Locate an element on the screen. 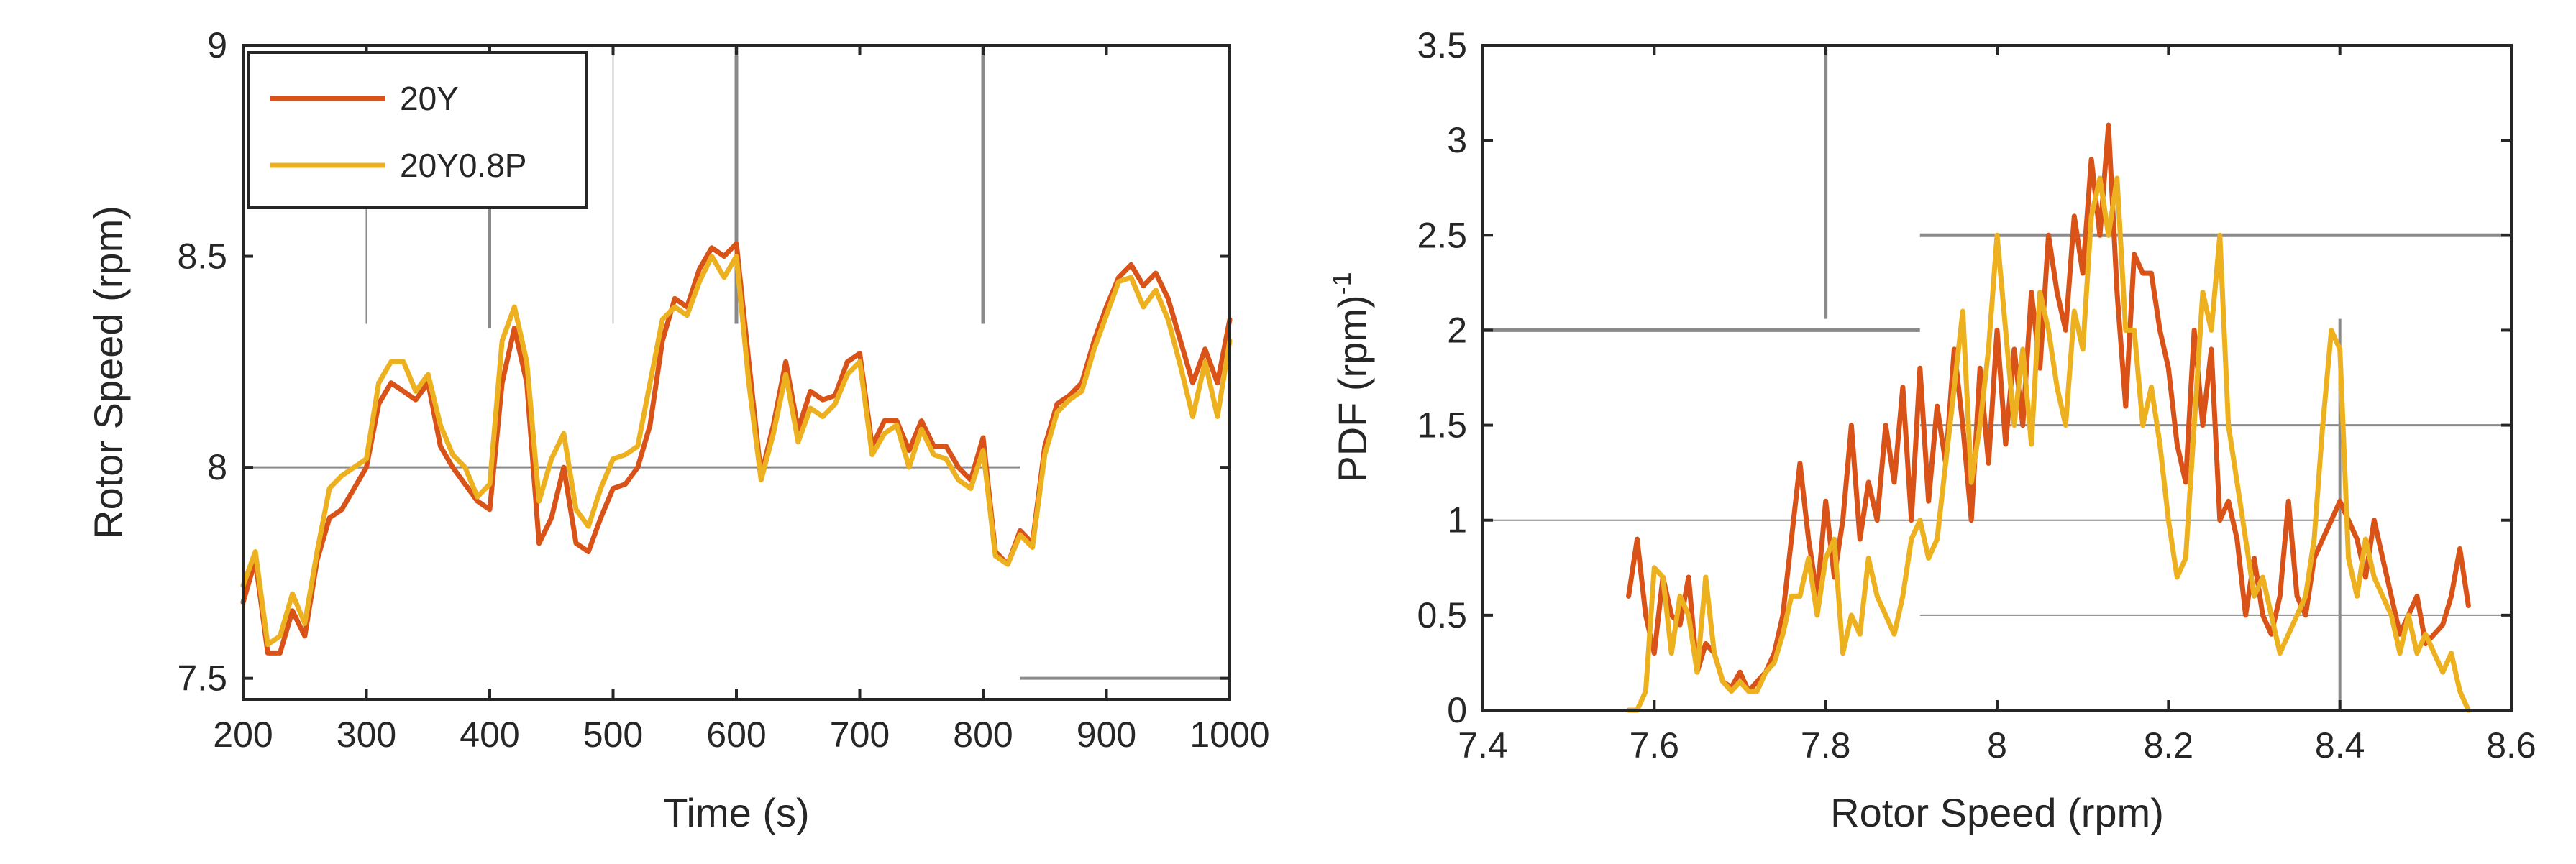  y-tick-label: 8.5 is located at coordinates (202, 256).